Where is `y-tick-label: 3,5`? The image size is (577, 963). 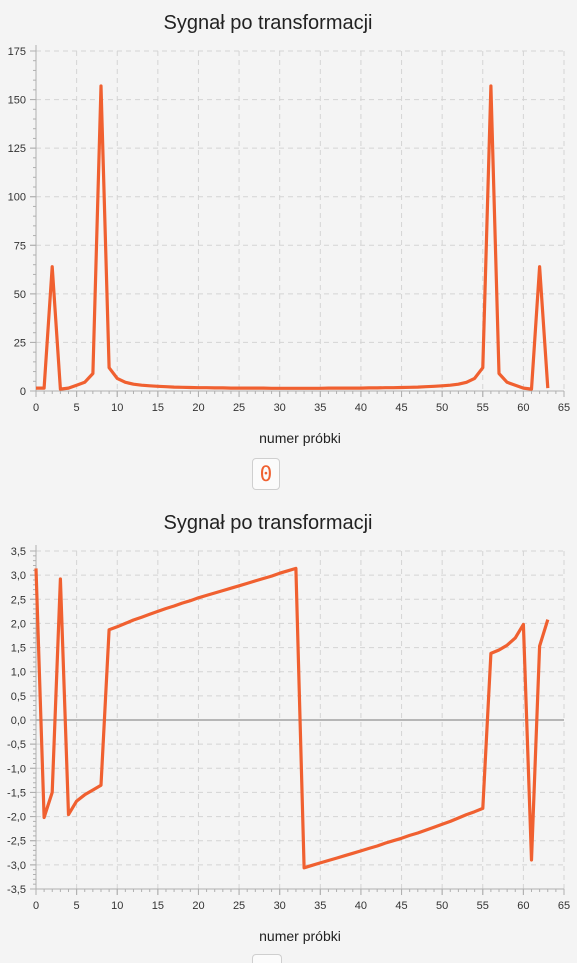 y-tick-label: 3,5 is located at coordinates (18, 552).